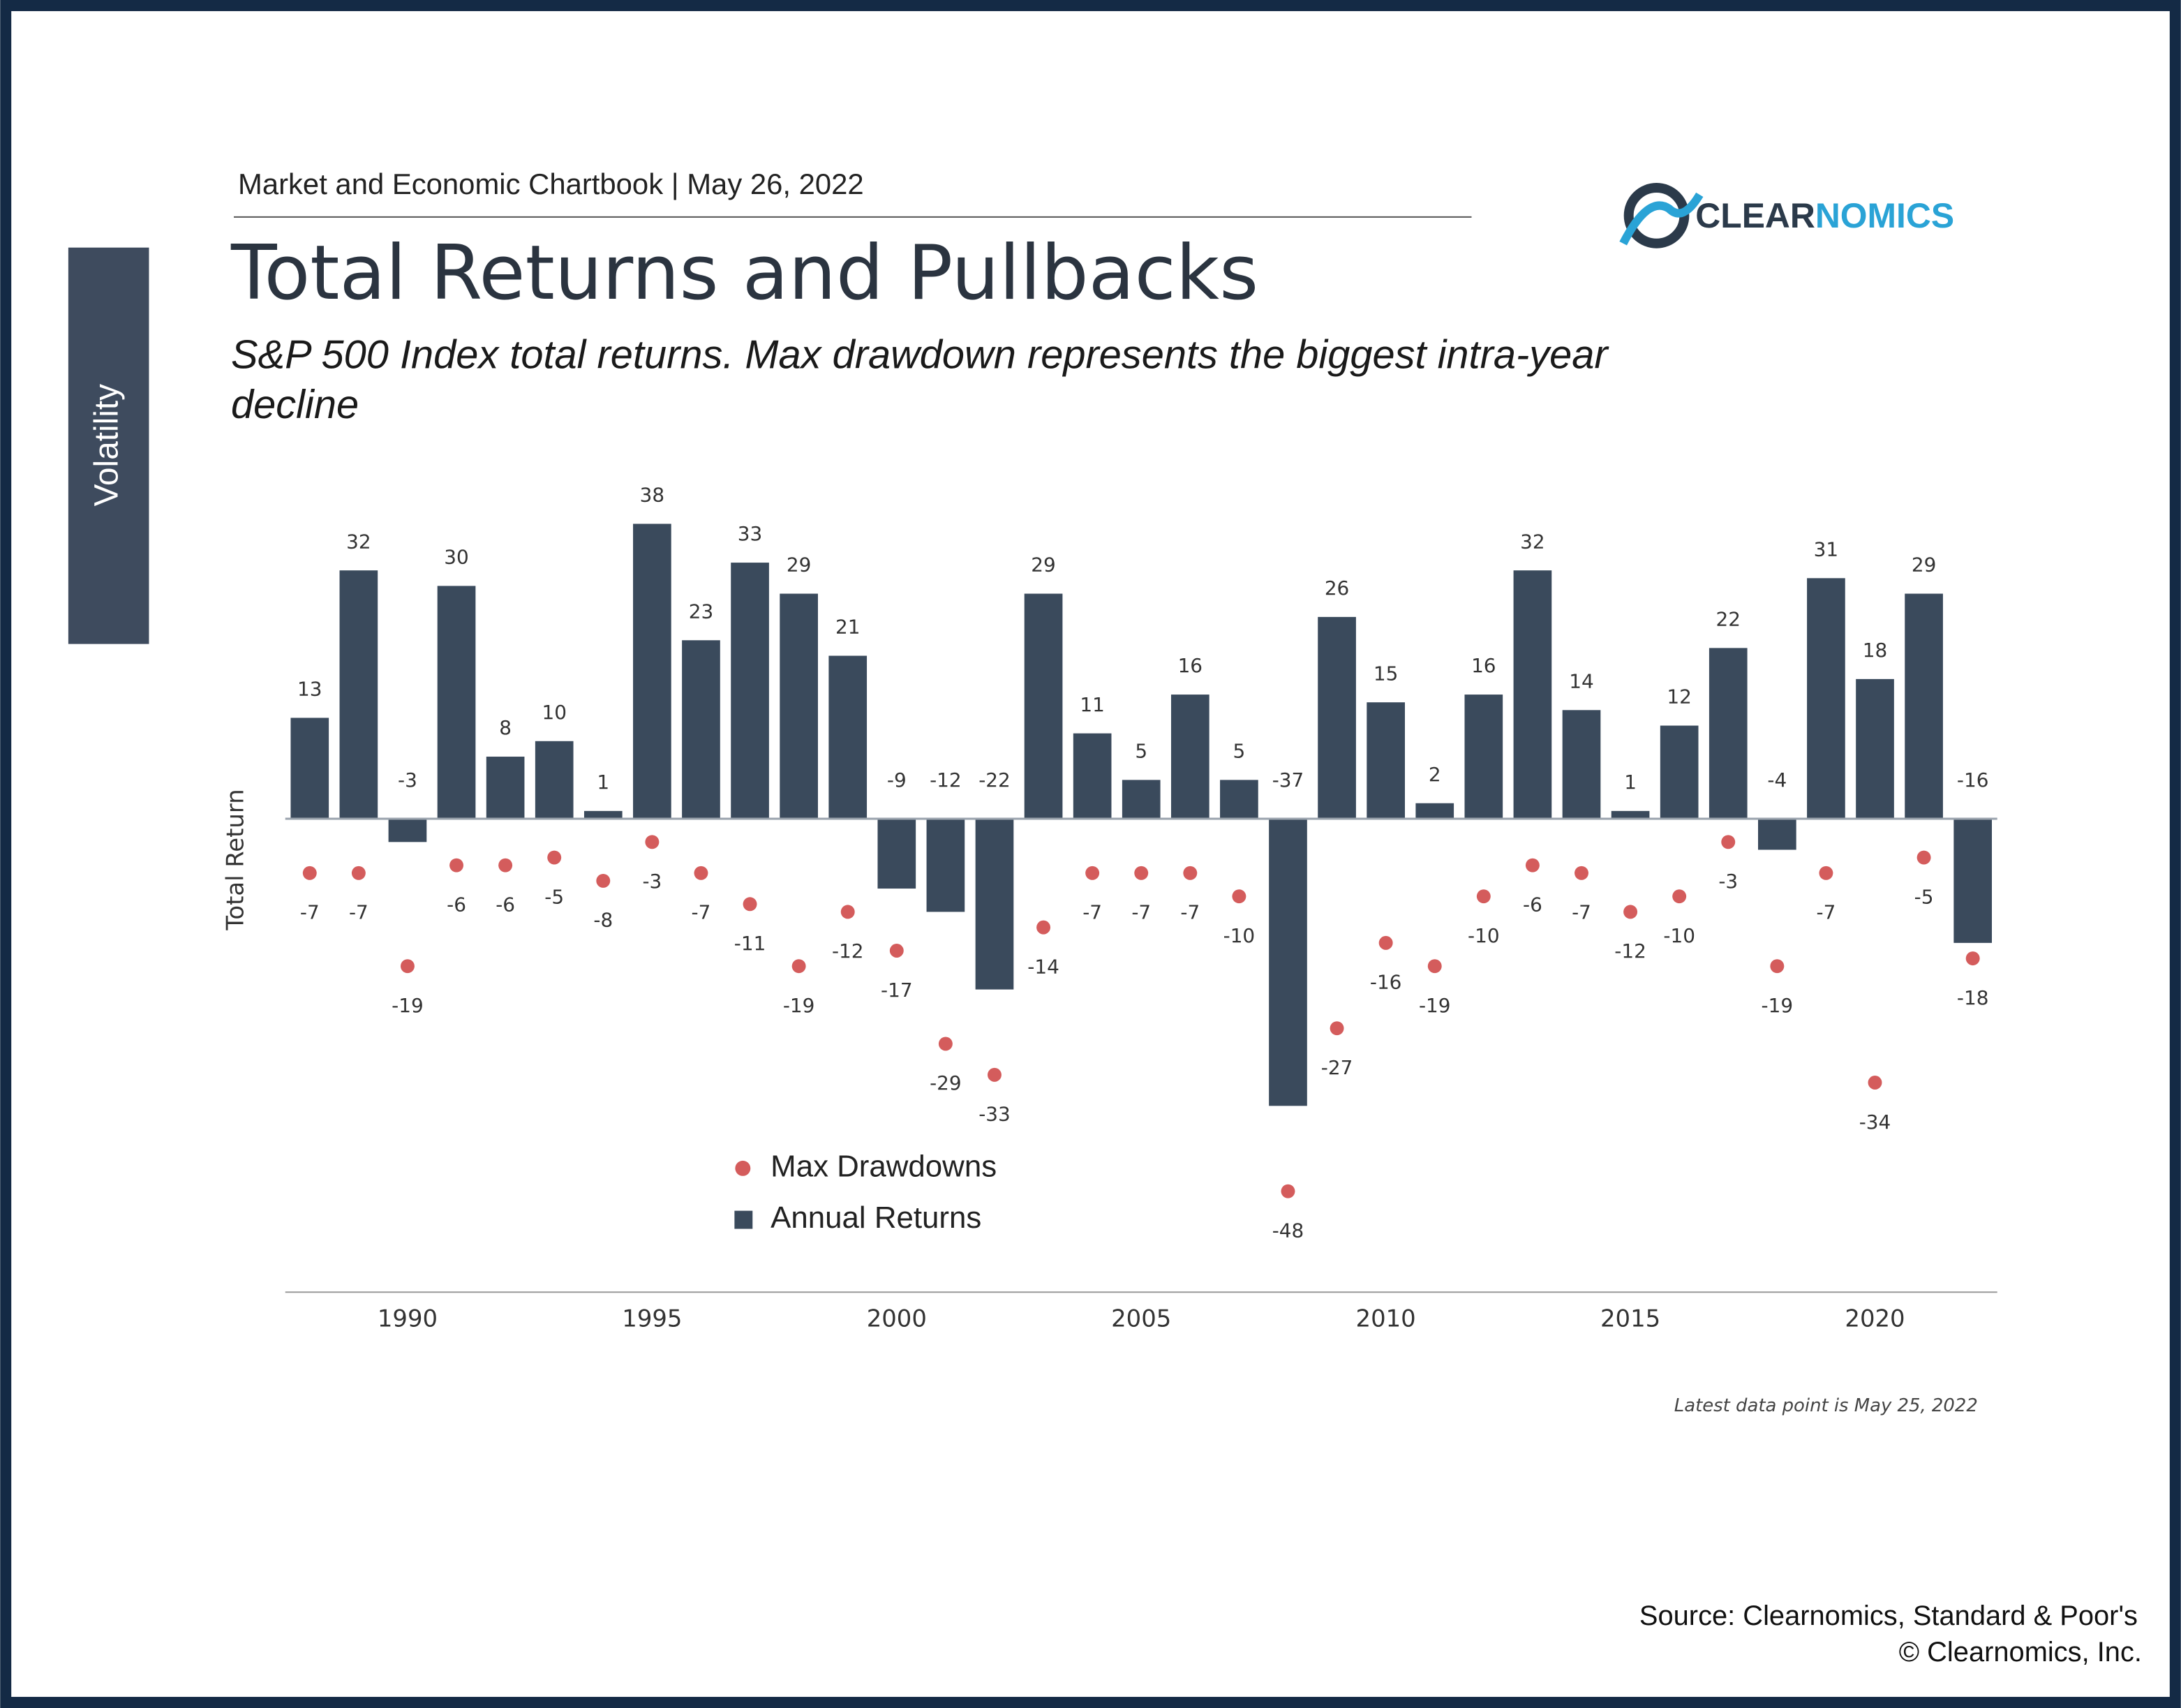 The width and height of the screenshot is (2181, 1708). Describe the element at coordinates (1484, 935) in the screenshot. I see `drawdown-label: -10` at that location.